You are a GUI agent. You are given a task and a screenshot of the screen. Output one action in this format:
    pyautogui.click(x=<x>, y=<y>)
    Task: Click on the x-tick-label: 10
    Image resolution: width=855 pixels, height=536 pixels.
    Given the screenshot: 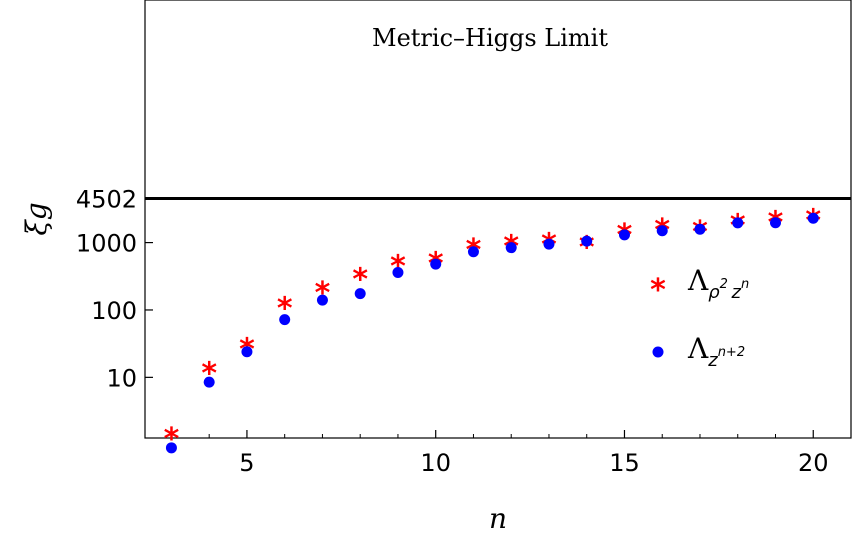 What is the action you would take?
    pyautogui.click(x=435, y=463)
    